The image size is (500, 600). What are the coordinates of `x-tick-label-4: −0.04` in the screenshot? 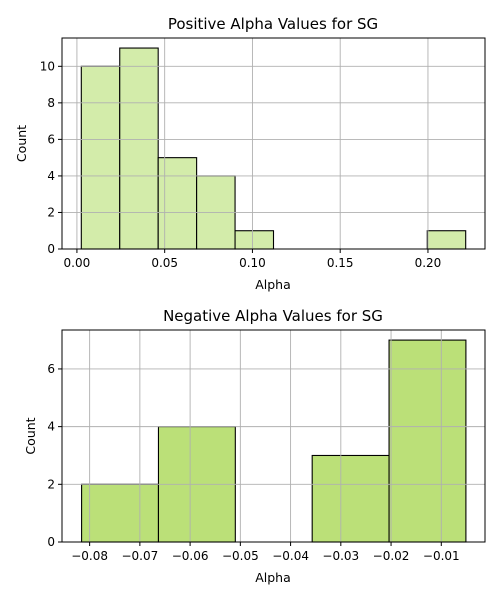 It's located at (290, 556).